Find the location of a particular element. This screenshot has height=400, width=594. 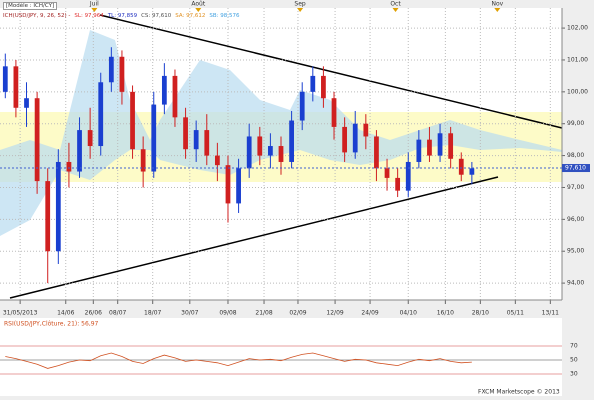

x-tick-label: 24/09 is located at coordinates (369, 313).